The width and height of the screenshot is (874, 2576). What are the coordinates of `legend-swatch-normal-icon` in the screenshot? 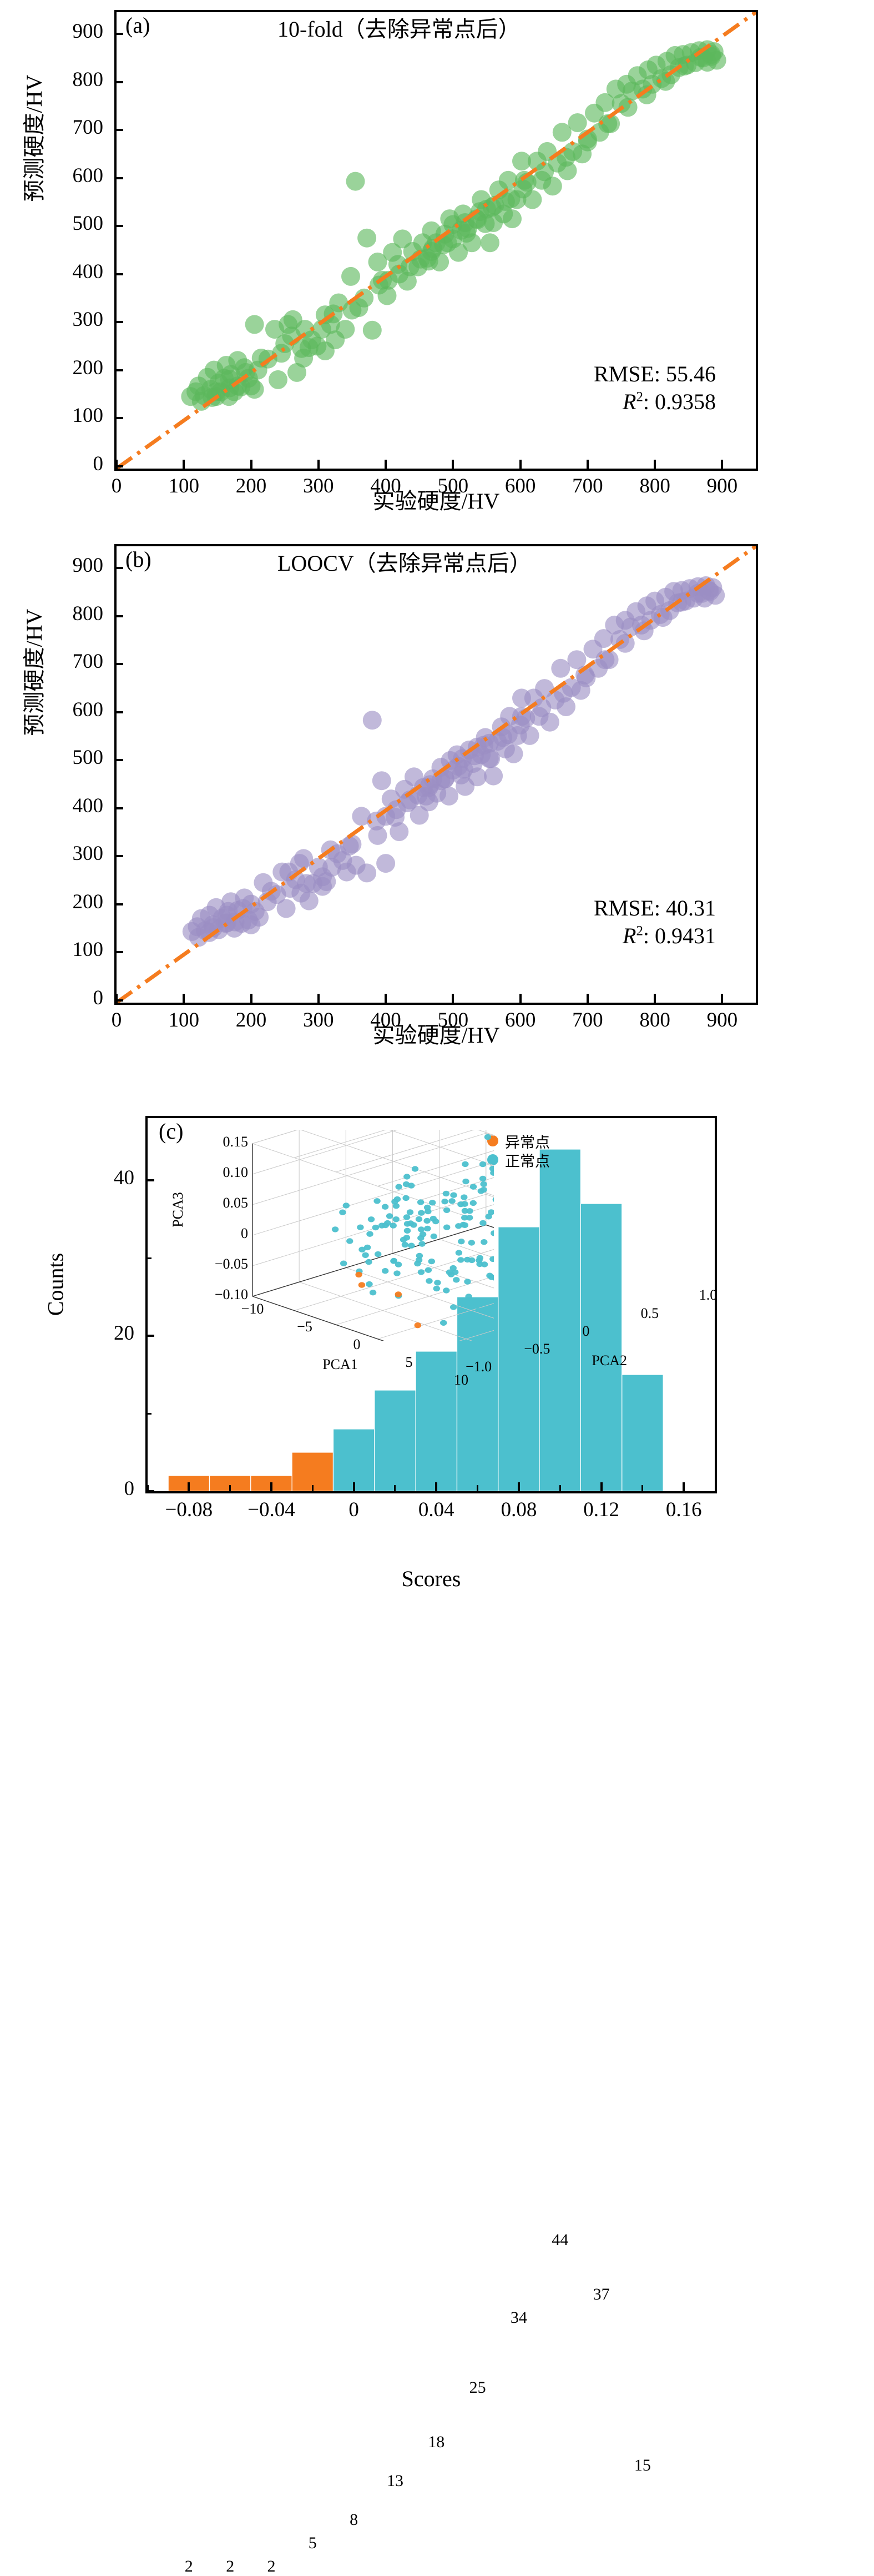 It's located at (492, 1160).